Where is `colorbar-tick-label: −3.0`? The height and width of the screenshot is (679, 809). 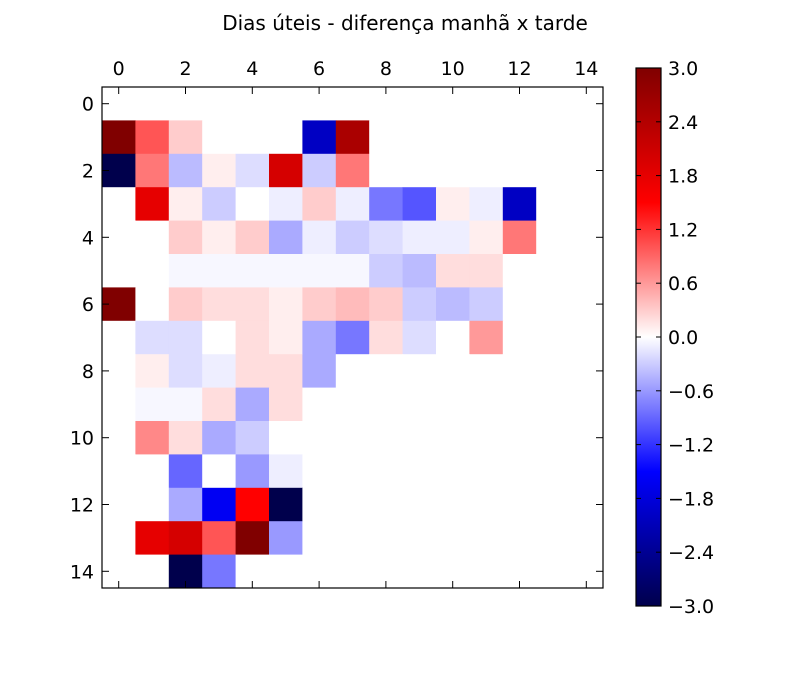
colorbar-tick-label: −3.0 is located at coordinates (691, 607).